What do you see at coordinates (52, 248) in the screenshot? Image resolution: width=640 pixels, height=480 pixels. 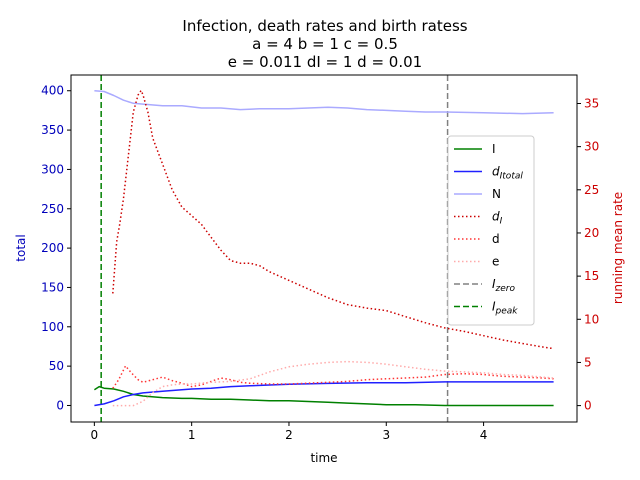 I see `y-left-tick-label: 200` at bounding box center [52, 248].